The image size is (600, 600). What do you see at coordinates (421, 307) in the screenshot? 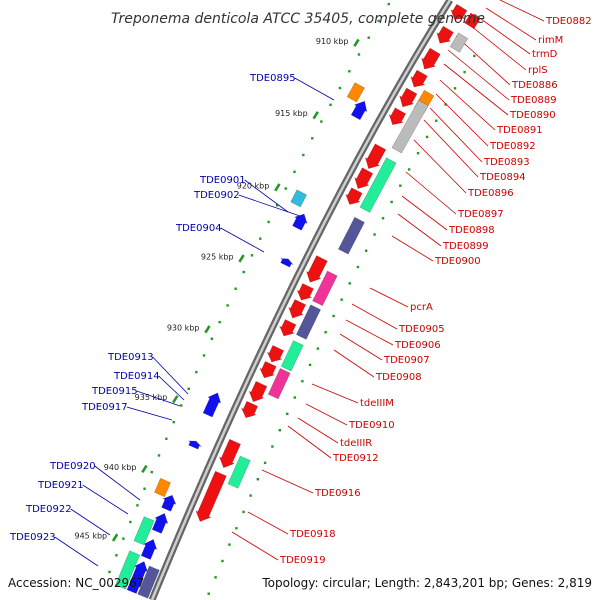
I see `gene-label-pcra: pcrA` at bounding box center [421, 307].